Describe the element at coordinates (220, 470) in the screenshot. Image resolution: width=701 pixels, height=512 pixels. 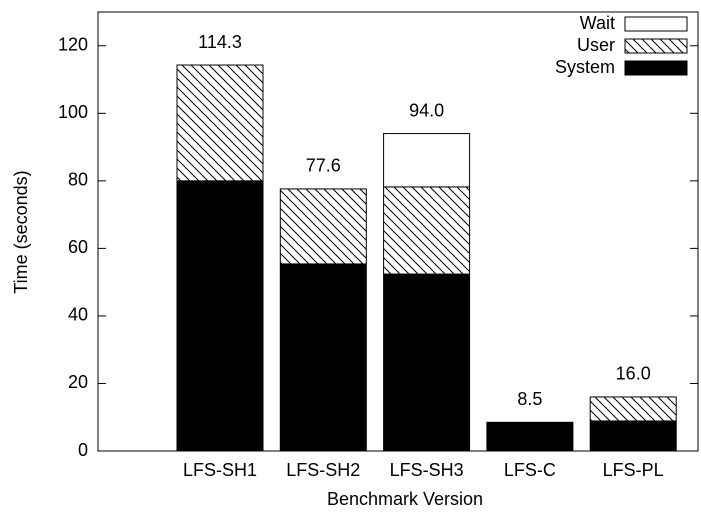
I see `x-tick-label: LFS-SH1` at that location.